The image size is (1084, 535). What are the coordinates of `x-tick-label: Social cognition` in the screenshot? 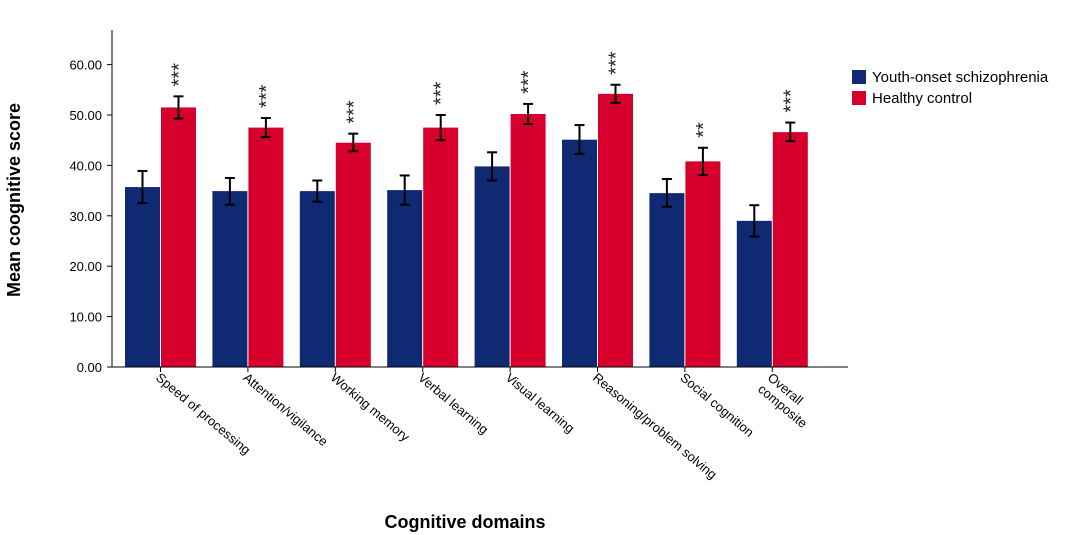 It's located at (716, 405).